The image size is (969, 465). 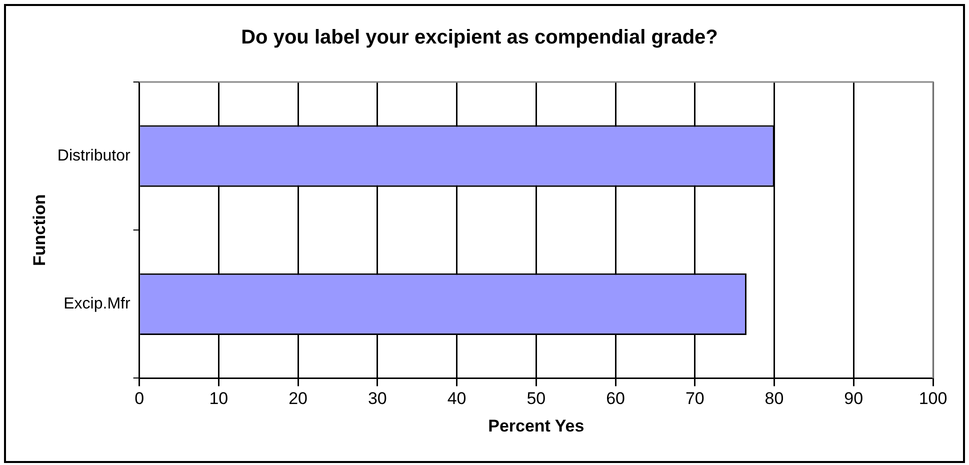 What do you see at coordinates (94, 155) in the screenshot?
I see `y-tick-label: Distributor` at bounding box center [94, 155].